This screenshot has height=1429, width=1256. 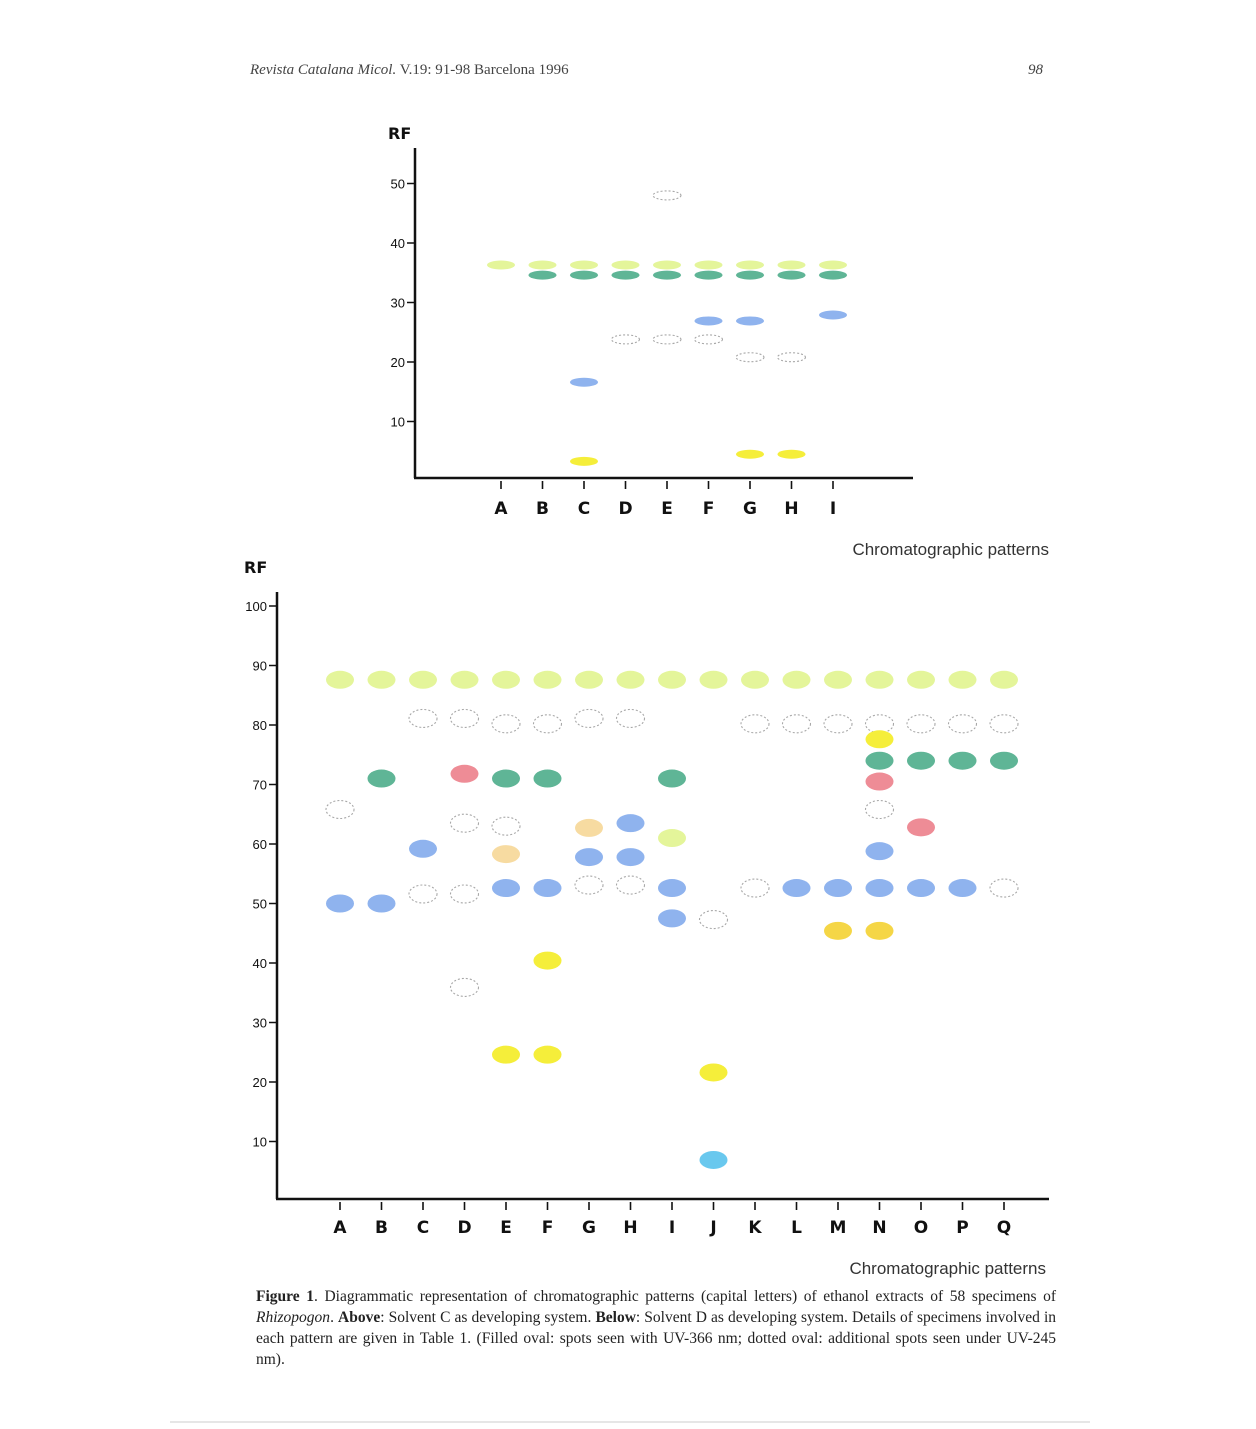 I want to click on category-label: P, so click(x=962, y=1228).